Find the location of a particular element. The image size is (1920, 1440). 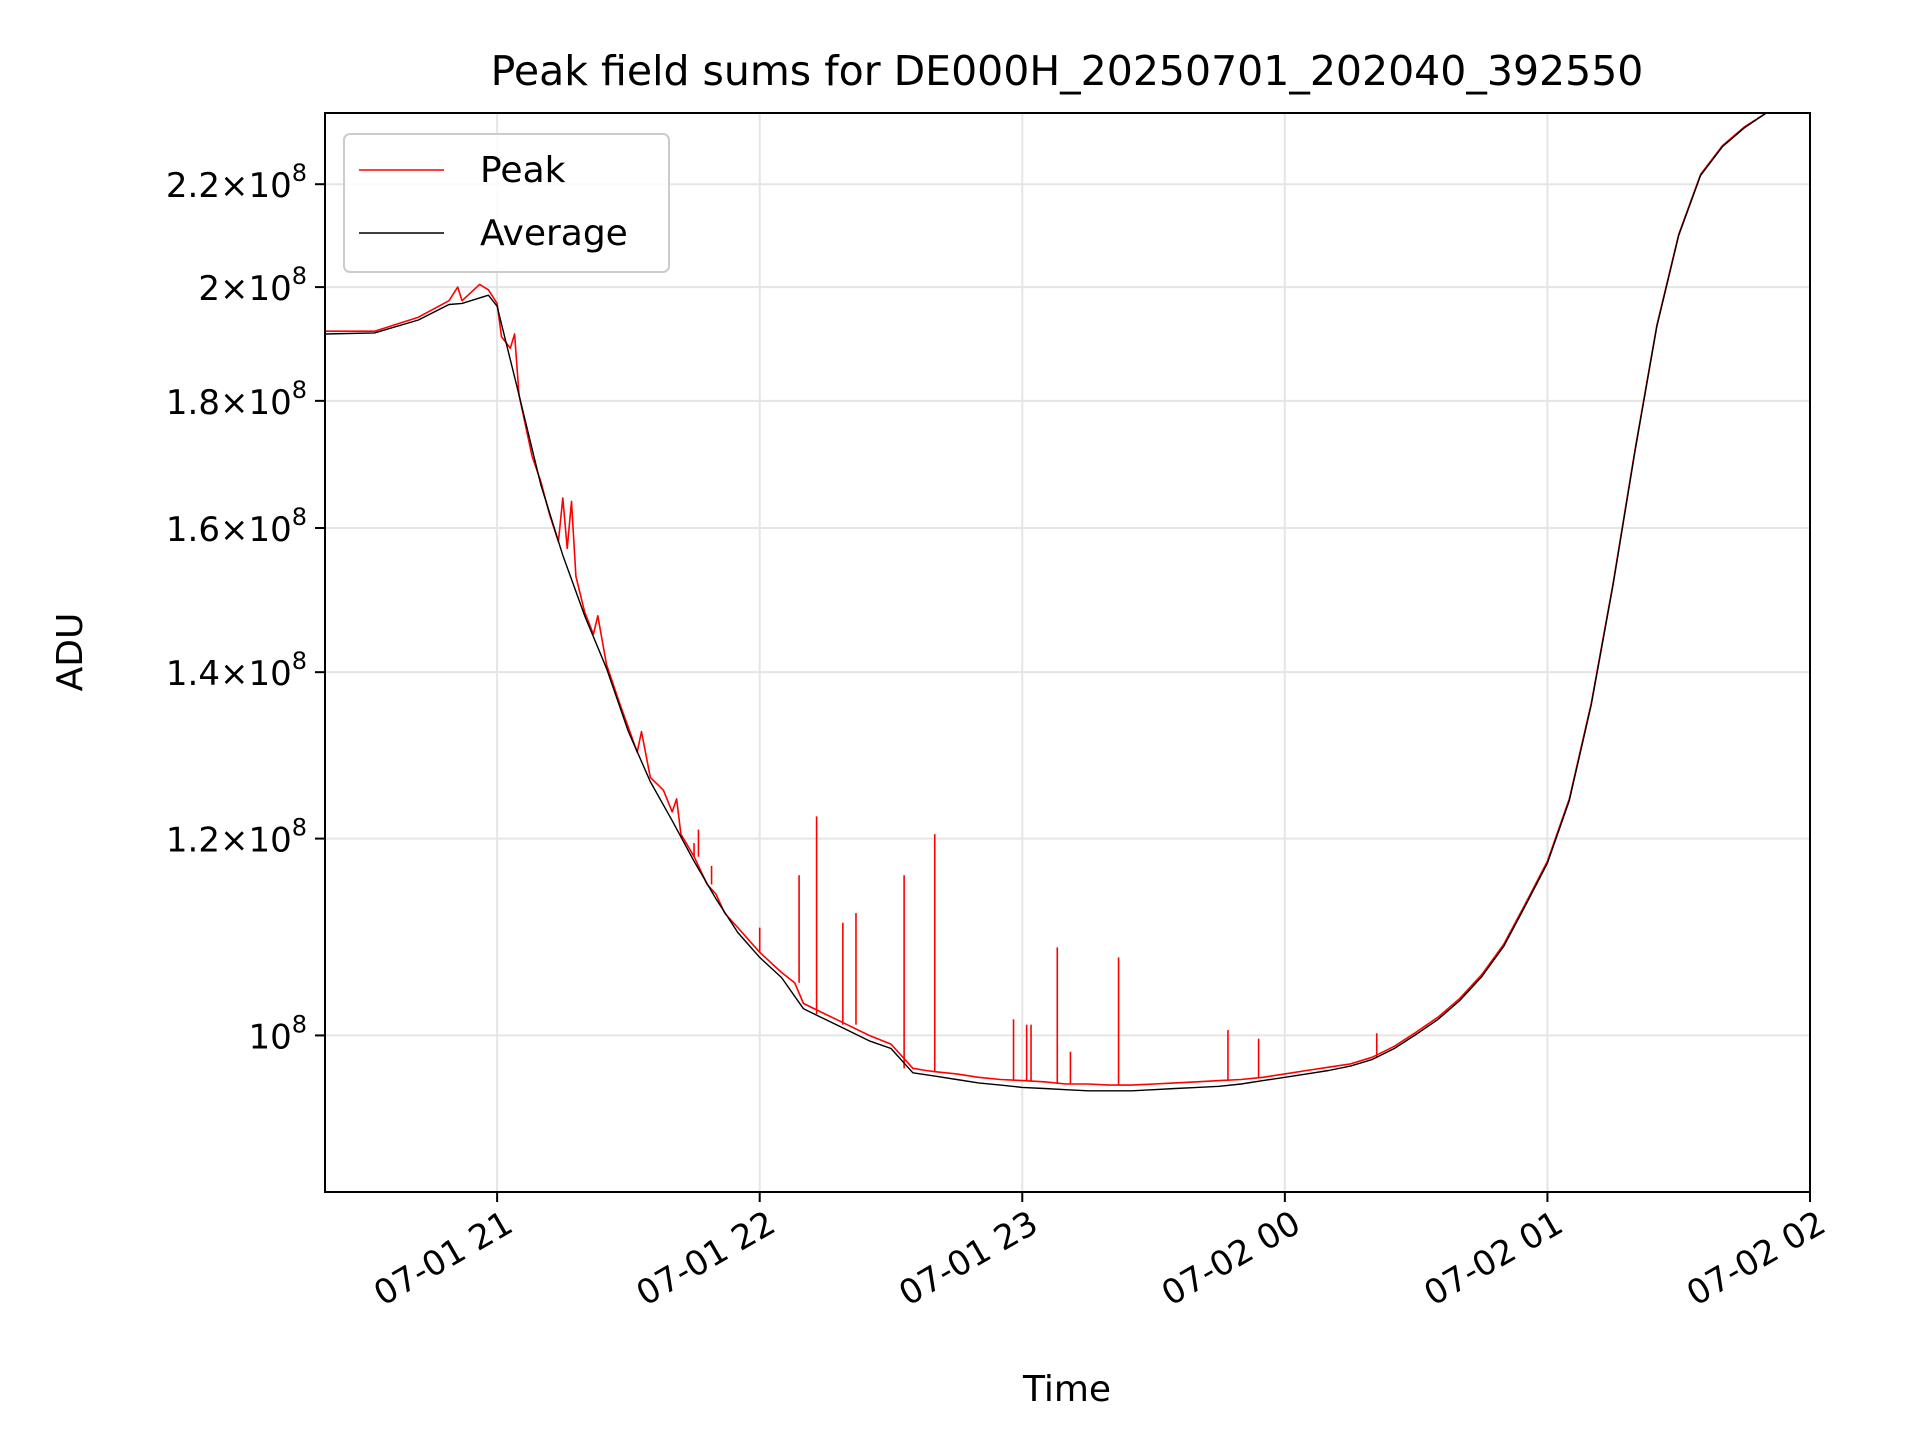

legend-box is located at coordinates (506, 203).